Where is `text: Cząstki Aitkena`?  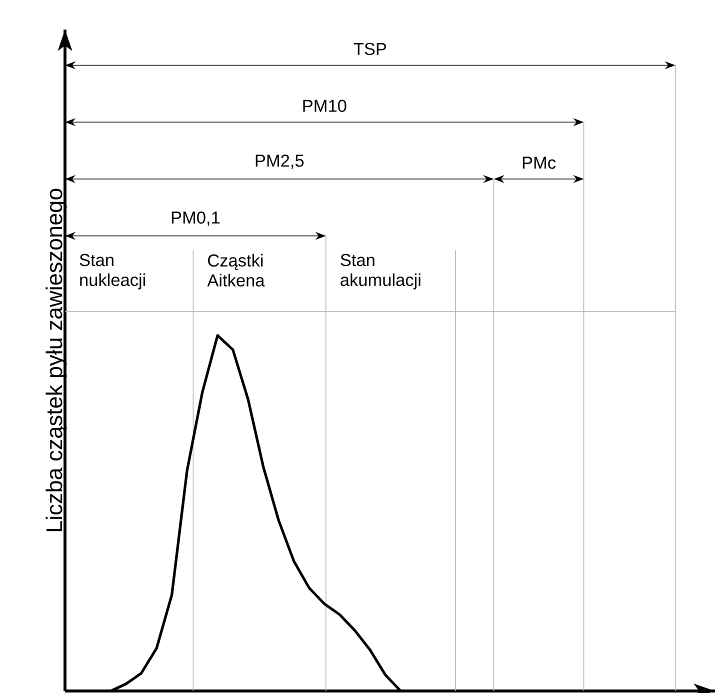
text: Cząstki Aitkena is located at coordinates (236, 270).